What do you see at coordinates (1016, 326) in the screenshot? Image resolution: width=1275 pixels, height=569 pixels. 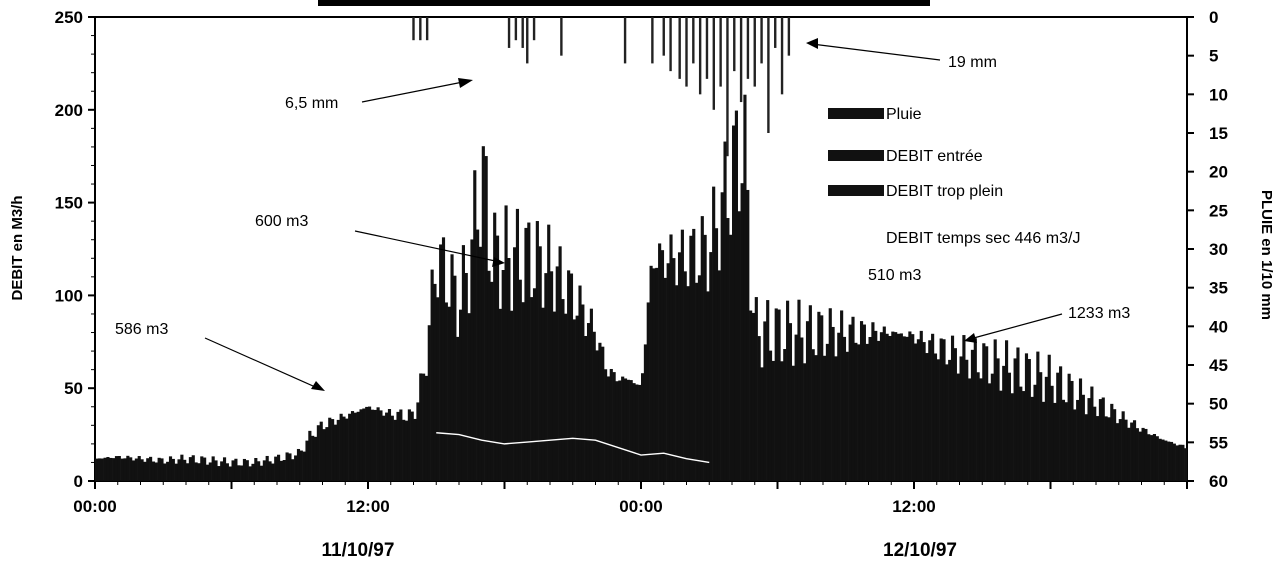 I see `annotation-arrow-1233-m3` at bounding box center [1016, 326].